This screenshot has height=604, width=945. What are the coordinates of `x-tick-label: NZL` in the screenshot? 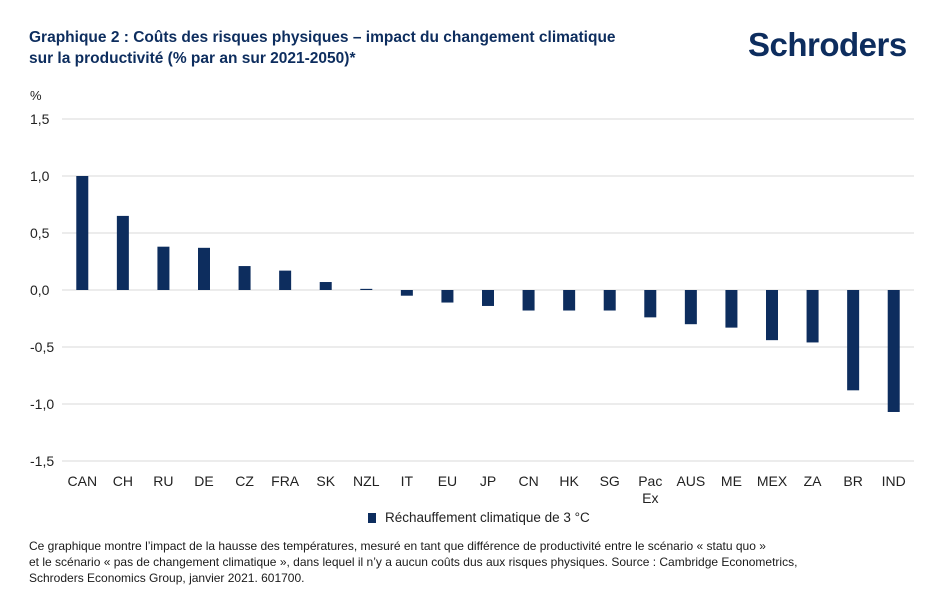 It's located at (366, 481).